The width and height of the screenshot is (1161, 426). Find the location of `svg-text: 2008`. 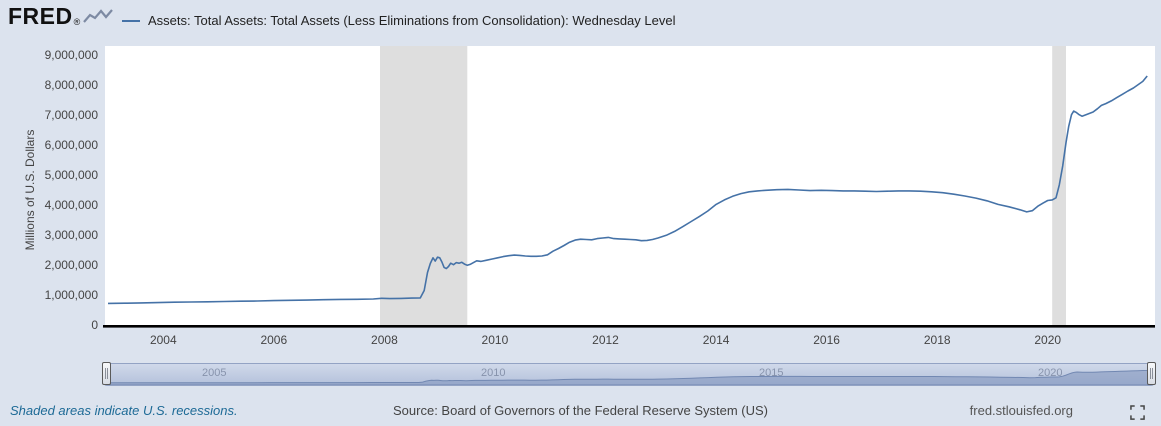

svg-text: 2008 is located at coordinates (384, 340).